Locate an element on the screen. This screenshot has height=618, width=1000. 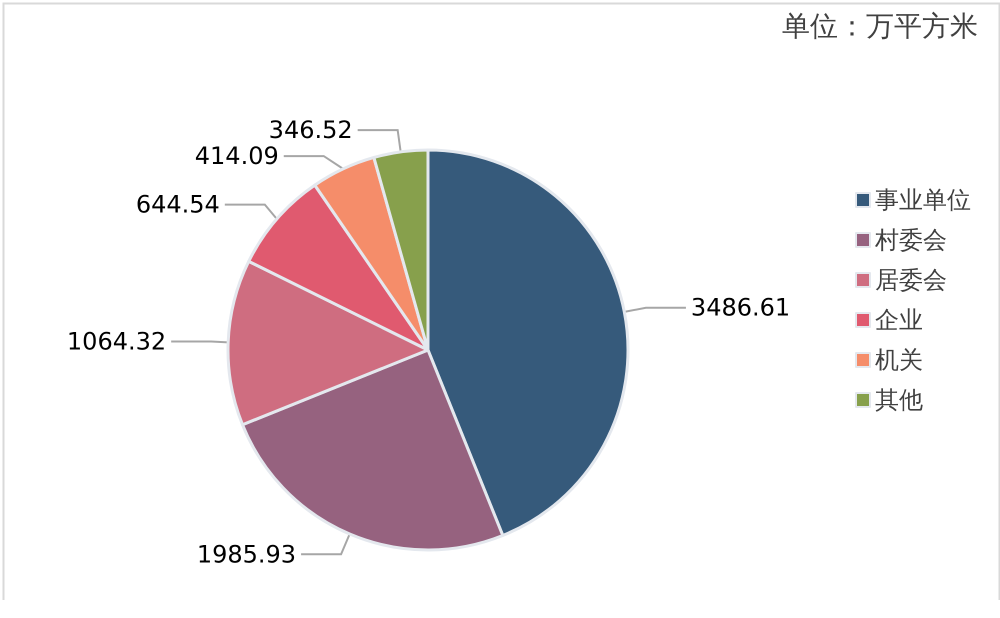
legend-label: 机关 is located at coordinates (899, 360).